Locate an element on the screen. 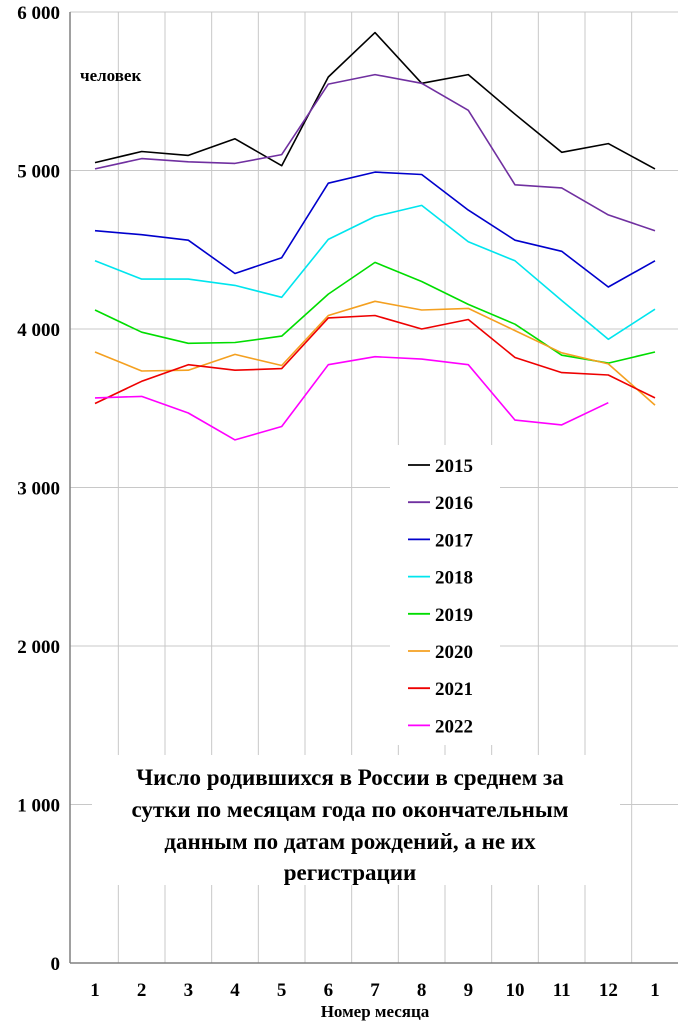 The width and height of the screenshot is (678, 1024). x-tick-label-0: 1 is located at coordinates (95, 990).